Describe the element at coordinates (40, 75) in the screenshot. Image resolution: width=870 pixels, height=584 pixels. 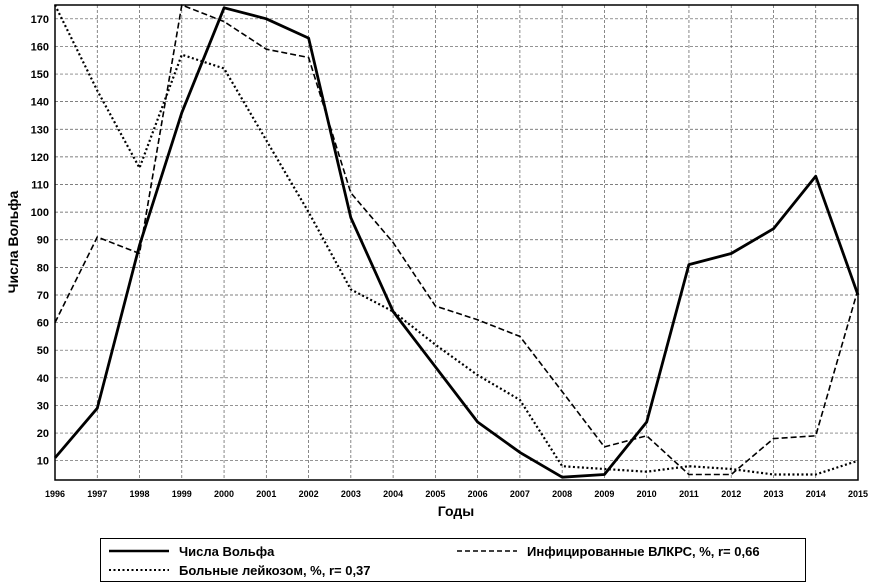
I see `y-tick-label: 150` at that location.